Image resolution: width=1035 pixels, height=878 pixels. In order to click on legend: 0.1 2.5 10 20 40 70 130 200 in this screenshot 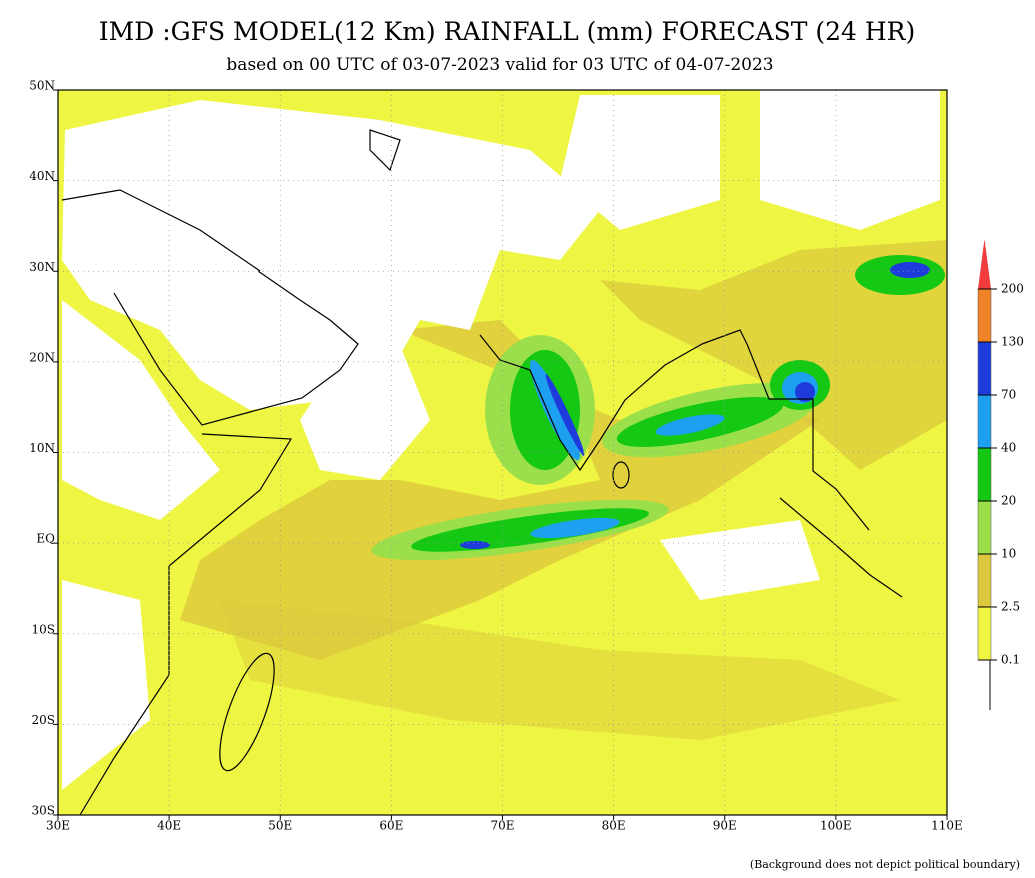, I will do `click(1000, 474)`.